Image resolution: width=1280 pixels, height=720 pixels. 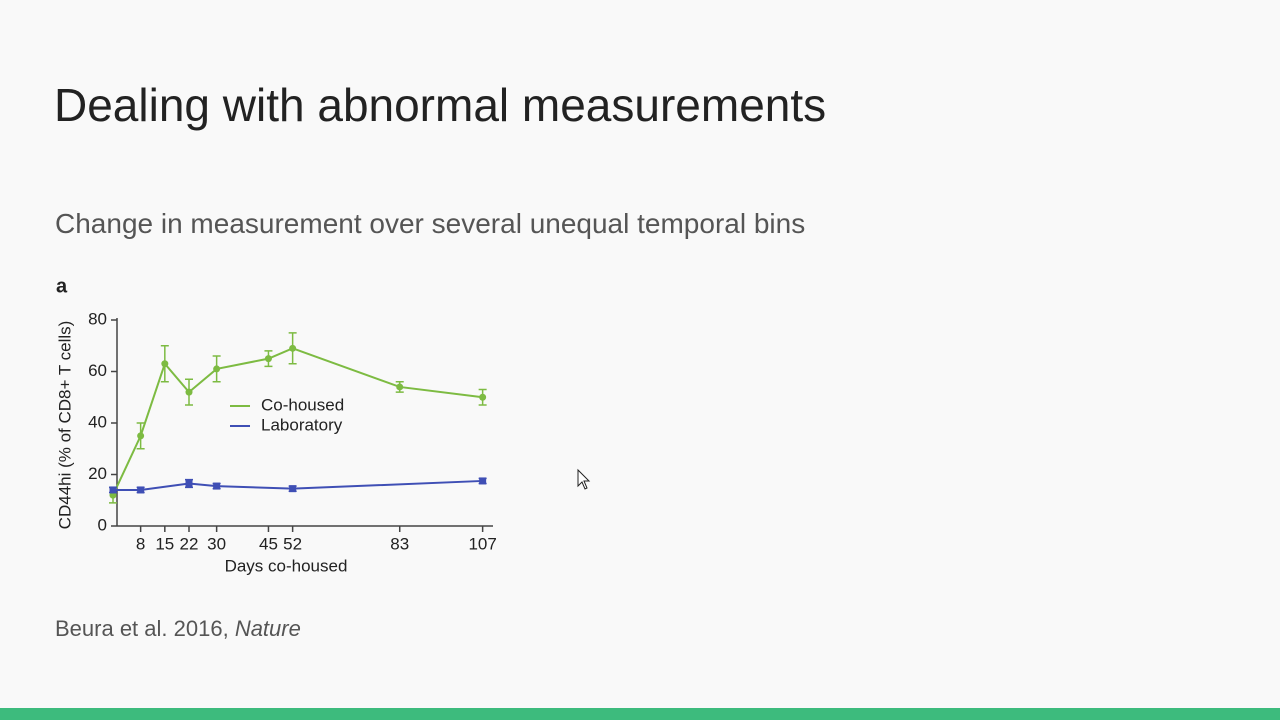 What do you see at coordinates (482, 543) in the screenshot?
I see `x-tick-label: 107` at bounding box center [482, 543].